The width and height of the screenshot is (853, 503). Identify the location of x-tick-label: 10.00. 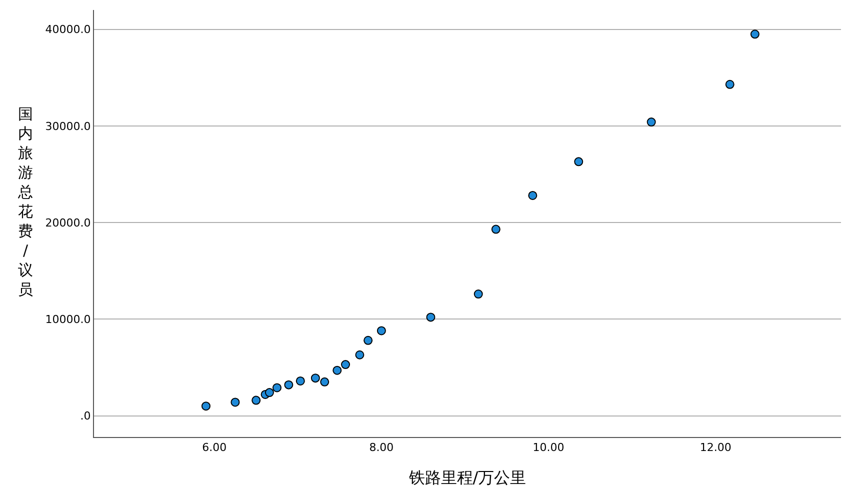
(548, 447).